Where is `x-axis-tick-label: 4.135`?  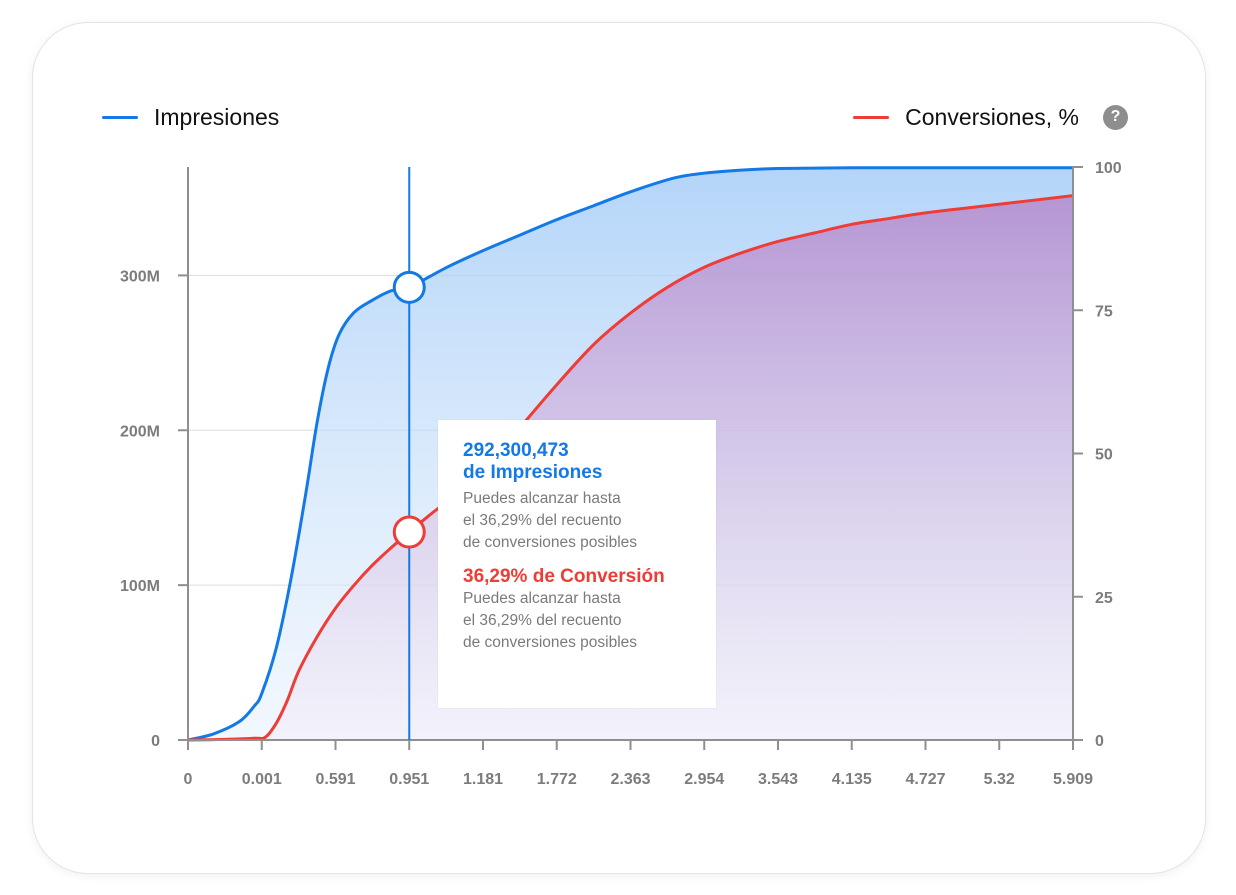
x-axis-tick-label: 4.135 is located at coordinates (852, 779).